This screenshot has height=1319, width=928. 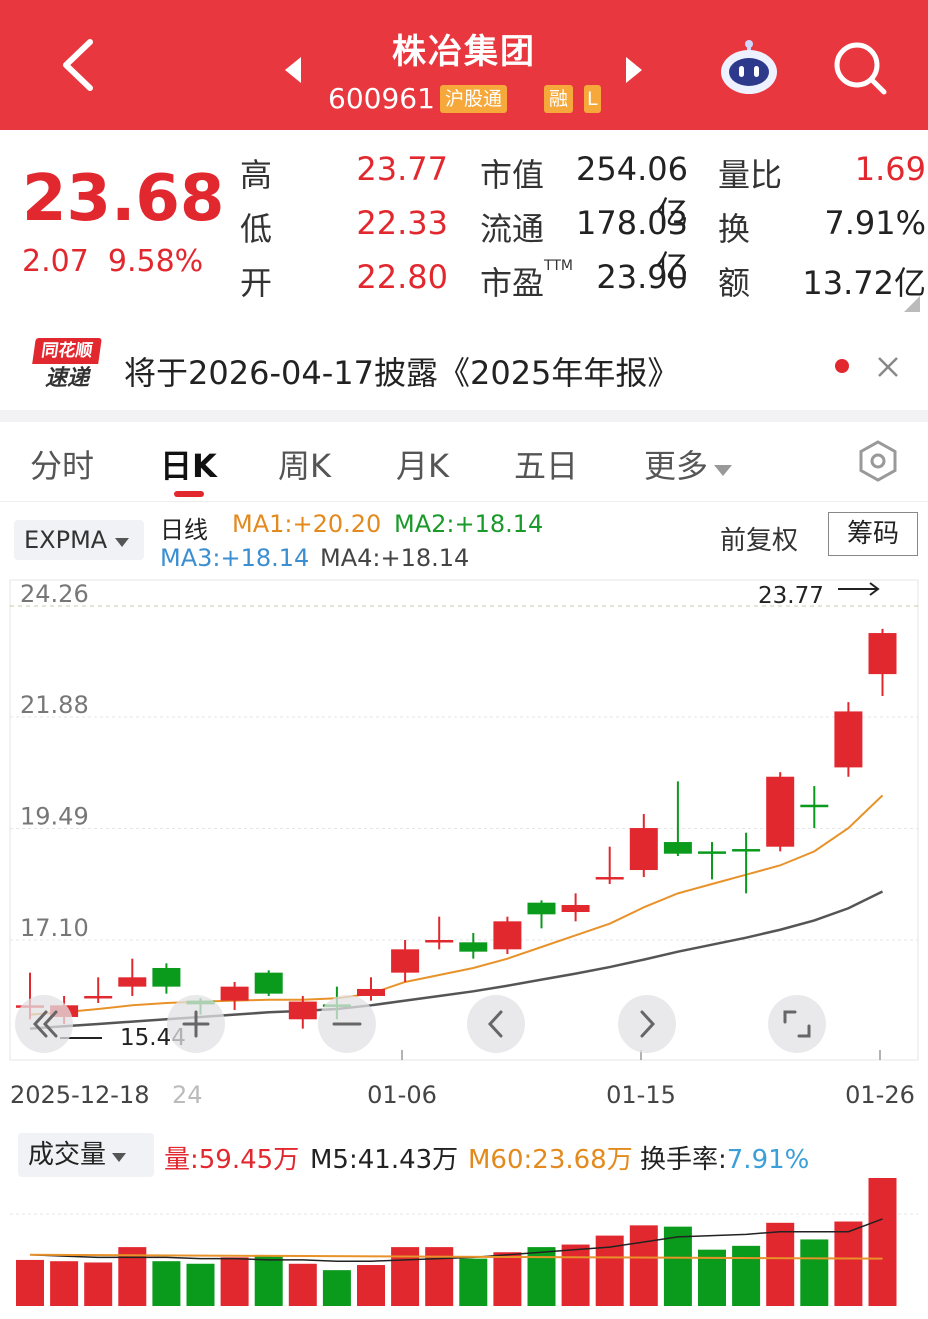 What do you see at coordinates (188, 466) in the screenshot?
I see `tab-daily-k: 日K` at bounding box center [188, 466].